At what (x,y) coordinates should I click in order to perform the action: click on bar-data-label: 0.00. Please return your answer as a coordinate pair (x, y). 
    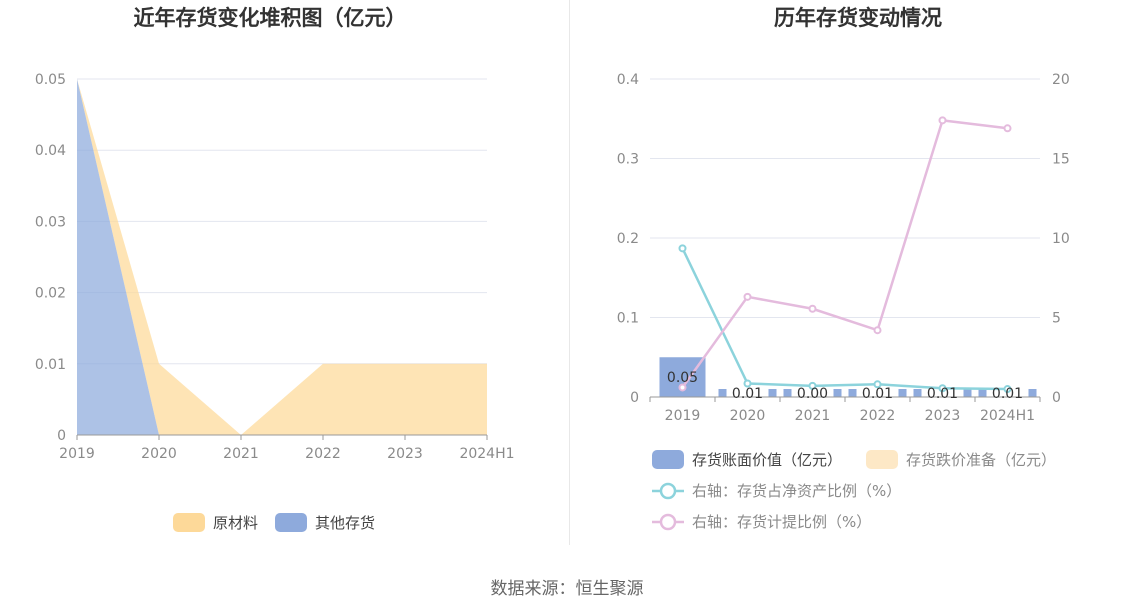
    Looking at the image, I should click on (812, 394).